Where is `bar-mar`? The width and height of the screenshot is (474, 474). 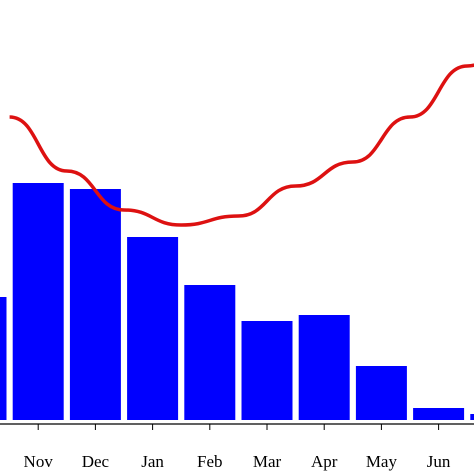
bar-mar is located at coordinates (267, 370).